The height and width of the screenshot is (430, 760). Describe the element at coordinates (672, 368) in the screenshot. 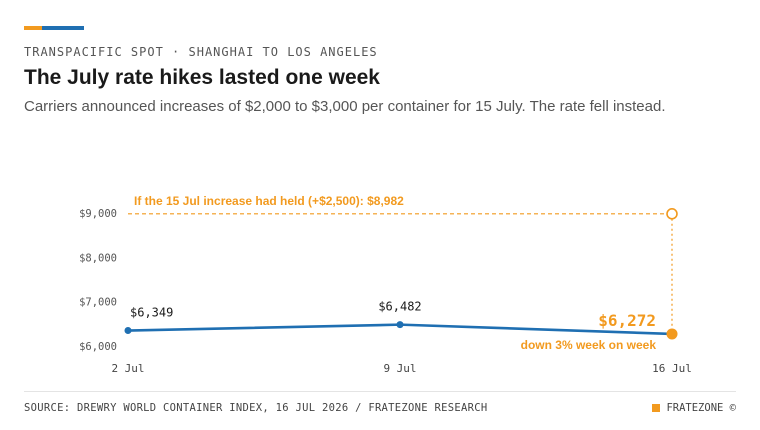

I see `x-tick-label: 16 Jul` at that location.